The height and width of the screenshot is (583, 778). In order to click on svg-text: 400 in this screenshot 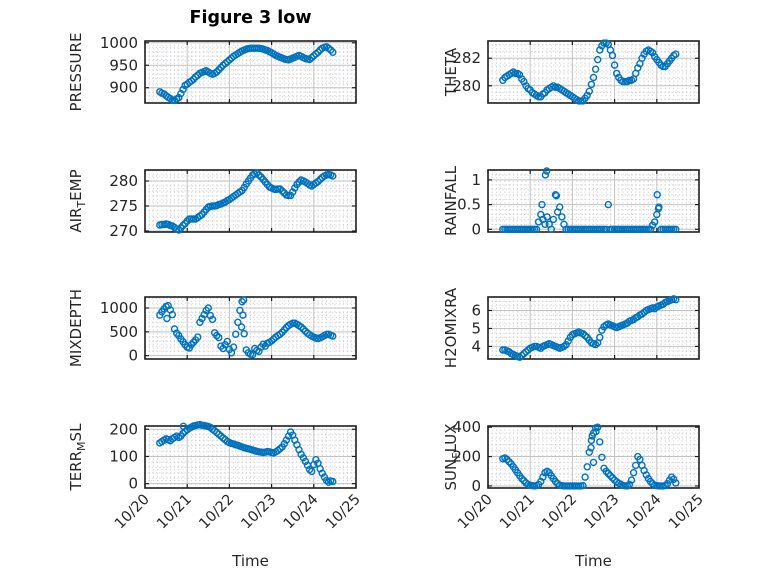, I will do `click(466, 427)`.